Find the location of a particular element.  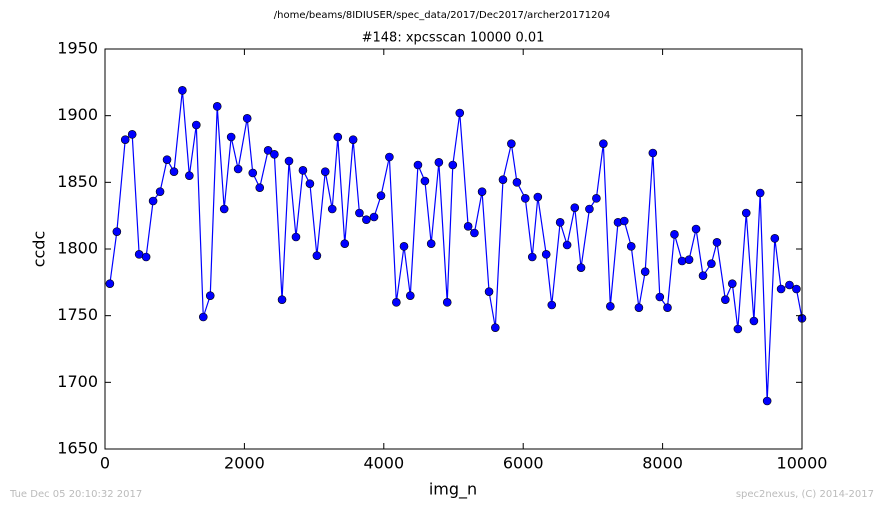

y-tick-label: 1650 is located at coordinates (77, 448).